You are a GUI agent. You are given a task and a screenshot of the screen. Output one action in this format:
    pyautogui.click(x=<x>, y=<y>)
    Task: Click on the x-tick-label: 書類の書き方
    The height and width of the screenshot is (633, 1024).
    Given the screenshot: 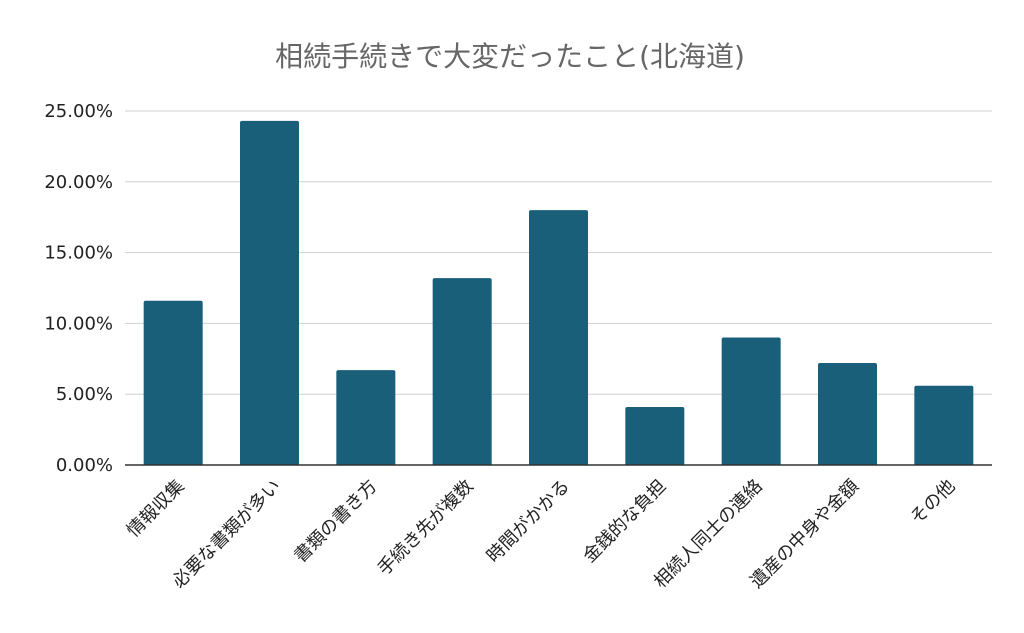 What is the action you would take?
    pyautogui.click(x=335, y=521)
    